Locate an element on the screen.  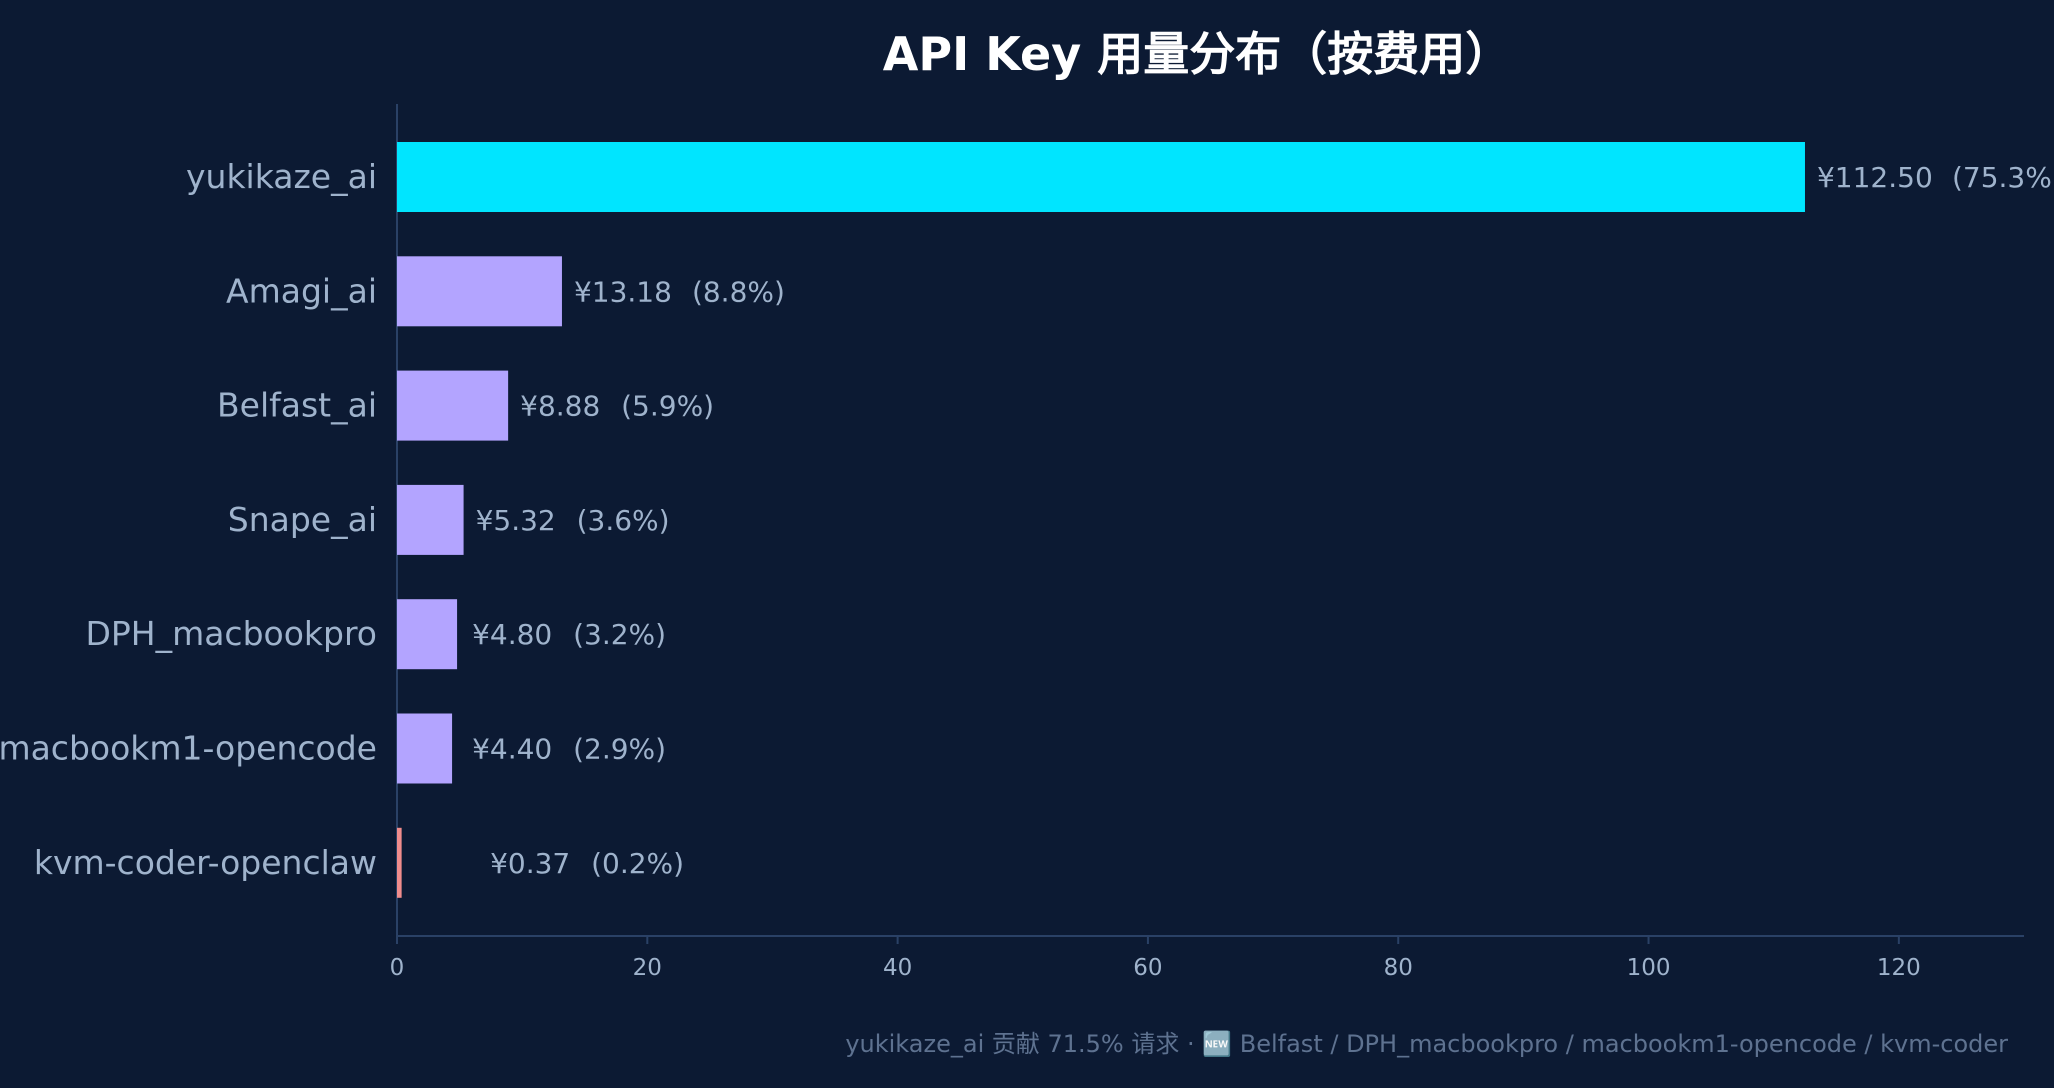
x-tick-label: 20 is located at coordinates (647, 968).